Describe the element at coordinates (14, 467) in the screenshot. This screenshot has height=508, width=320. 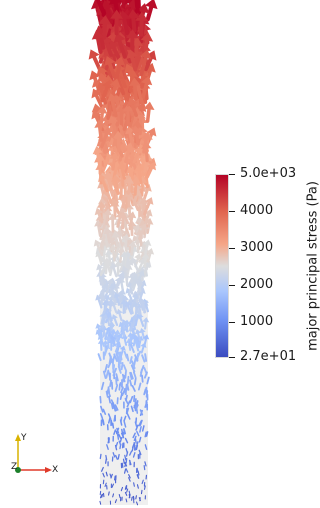
I see `z-axis-label: Z` at that location.